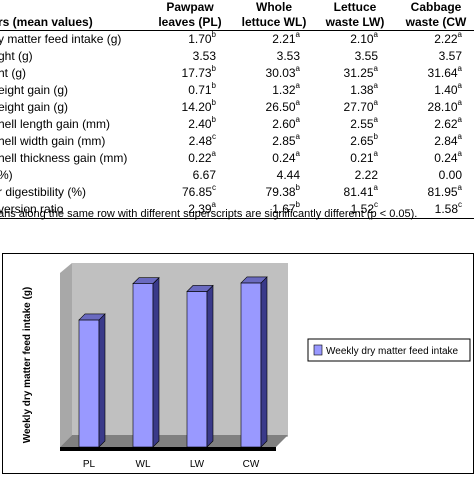 The width and height of the screenshot is (474, 479). Describe the element at coordinates (286, 89) in the screenshot. I see `table-cell: 1.32a` at that location.